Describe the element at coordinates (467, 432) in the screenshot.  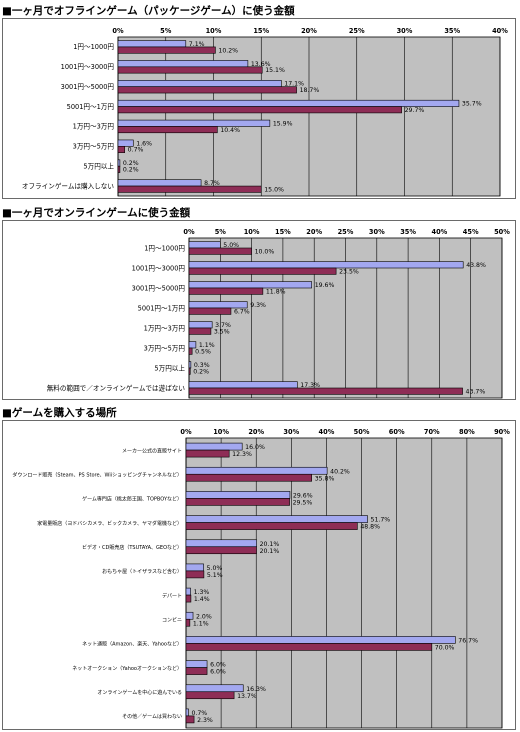
I see `x-tick-label: 80%` at that location.